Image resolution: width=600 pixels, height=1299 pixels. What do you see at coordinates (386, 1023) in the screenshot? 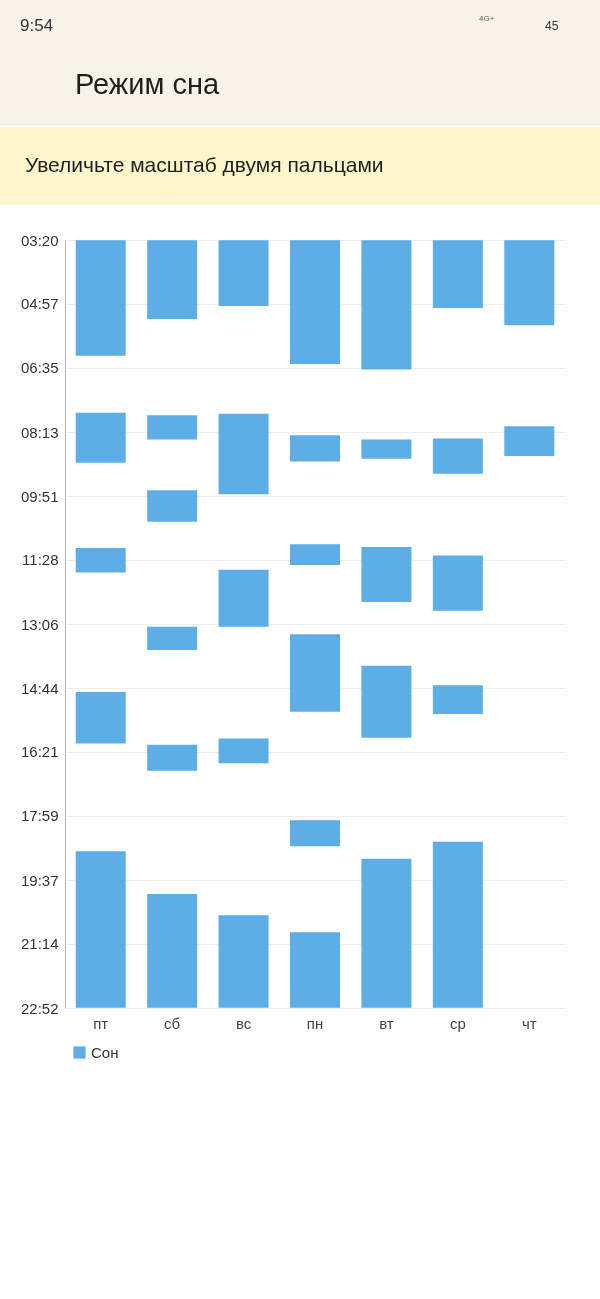
I see `x-tick-label: вт` at bounding box center [386, 1023].